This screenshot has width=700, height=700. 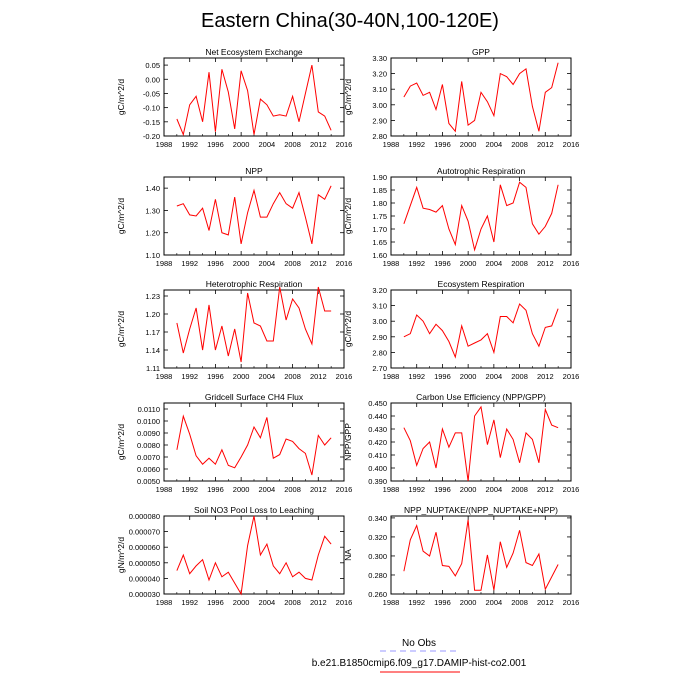 I want to click on y-tick-label: 1.60, so click(x=379, y=255).